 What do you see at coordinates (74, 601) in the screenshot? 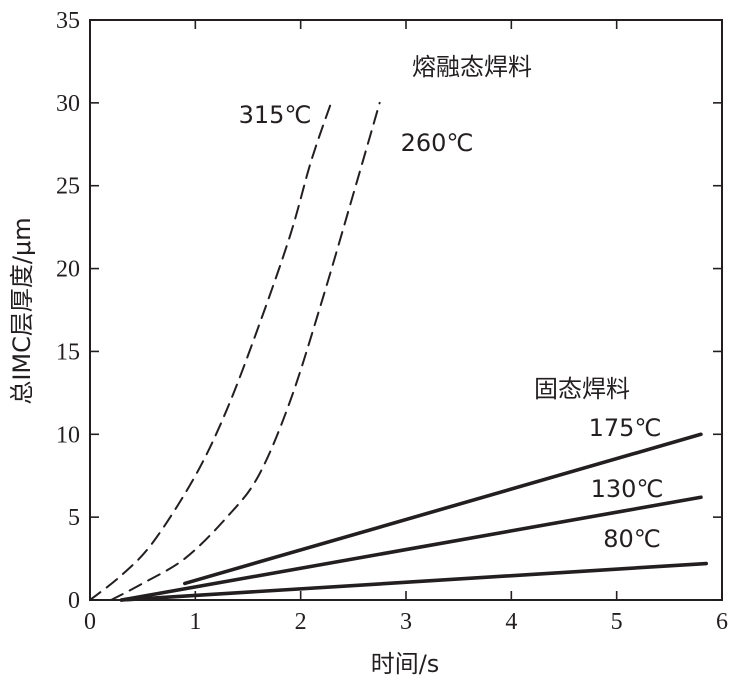
I see `y-tick-label: 0` at bounding box center [74, 601].